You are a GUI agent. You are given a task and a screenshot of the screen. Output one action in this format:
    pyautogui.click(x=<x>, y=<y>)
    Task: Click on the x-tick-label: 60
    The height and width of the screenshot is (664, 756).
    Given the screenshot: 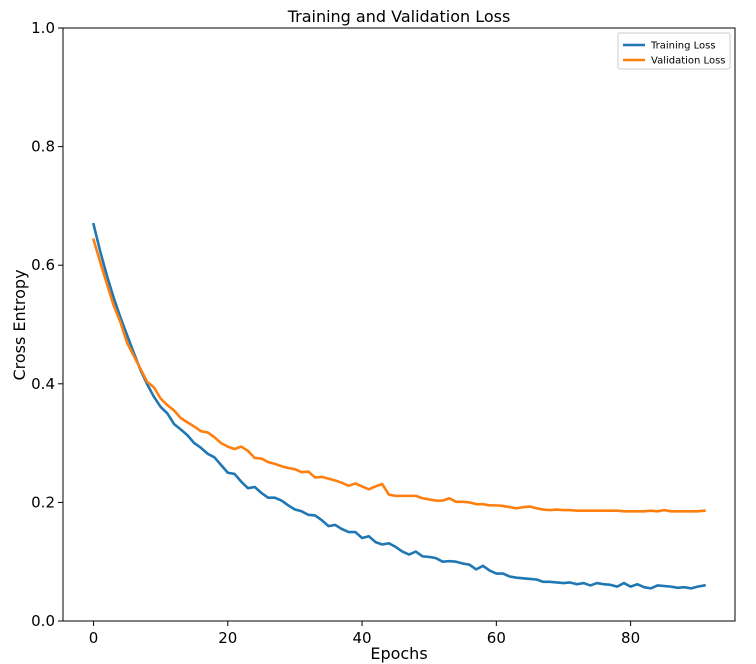 What is the action you would take?
    pyautogui.click(x=496, y=638)
    